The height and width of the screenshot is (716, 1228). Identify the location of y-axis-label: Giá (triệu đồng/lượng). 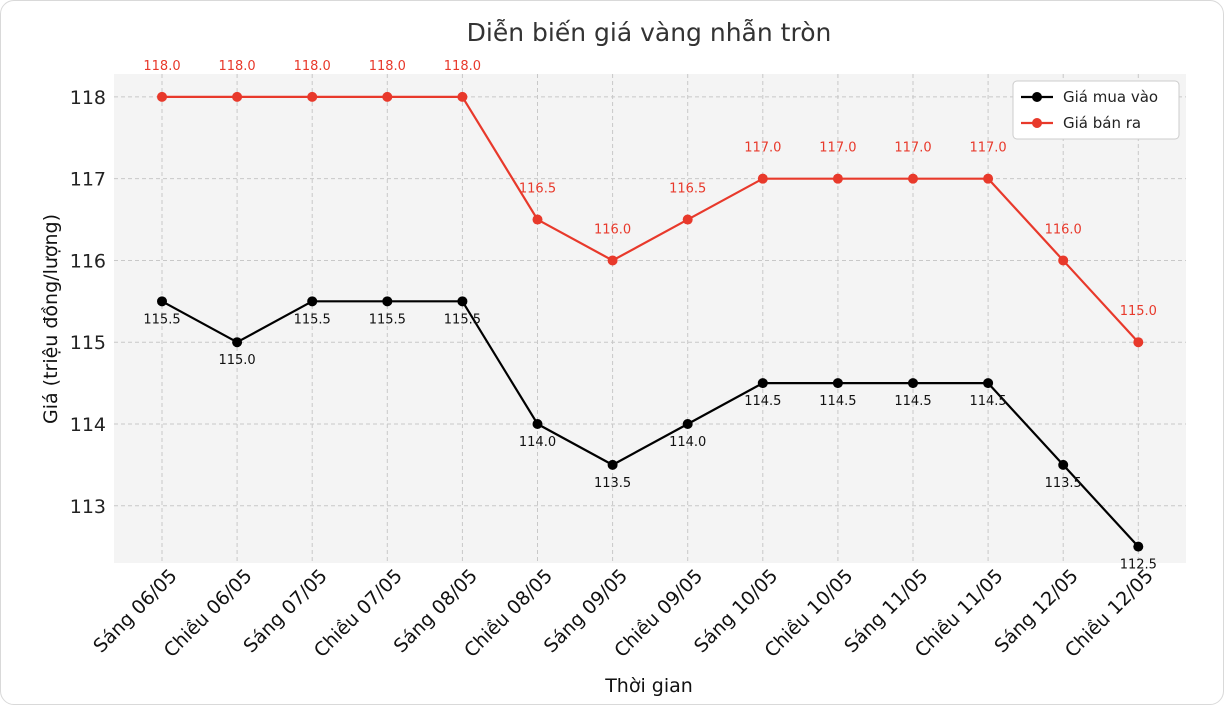
(51, 319).